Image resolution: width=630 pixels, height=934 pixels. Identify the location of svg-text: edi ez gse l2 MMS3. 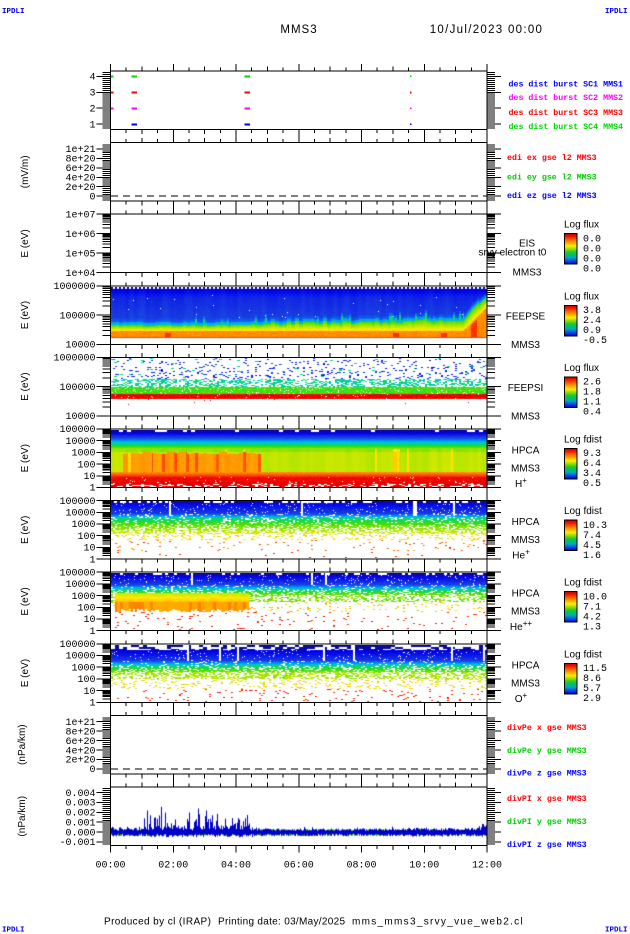
(552, 196).